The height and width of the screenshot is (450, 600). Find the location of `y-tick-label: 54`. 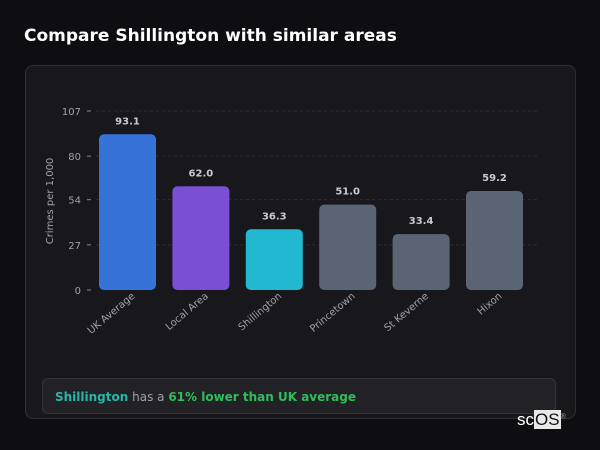

y-tick-label: 54 is located at coordinates (74, 201).